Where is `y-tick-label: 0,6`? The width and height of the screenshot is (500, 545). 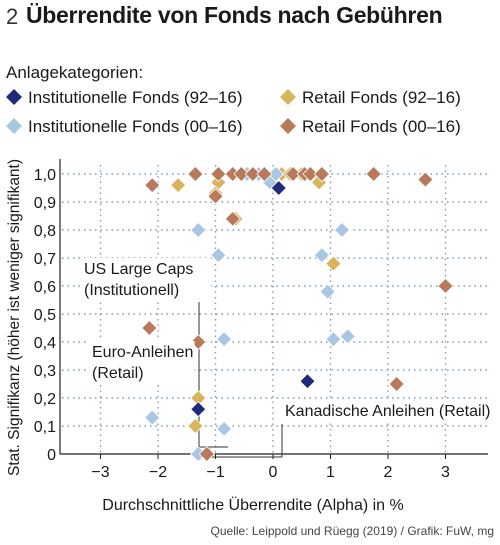
y-tick-label: 0,6 is located at coordinates (45, 287).